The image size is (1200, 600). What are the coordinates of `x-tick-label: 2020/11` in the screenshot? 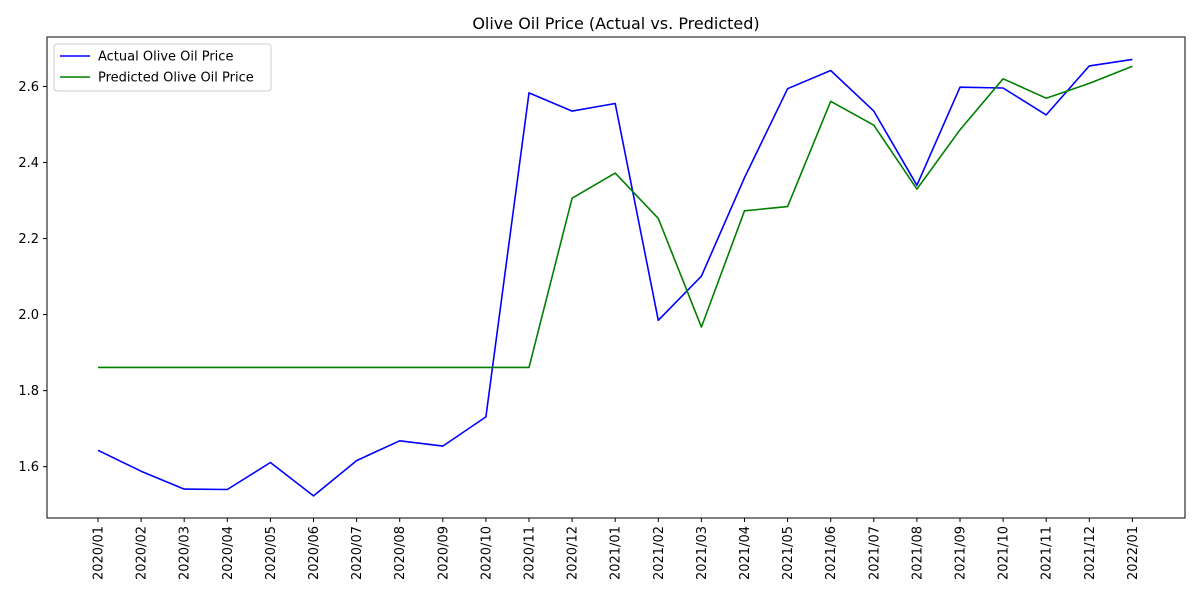 It's located at (530, 553).